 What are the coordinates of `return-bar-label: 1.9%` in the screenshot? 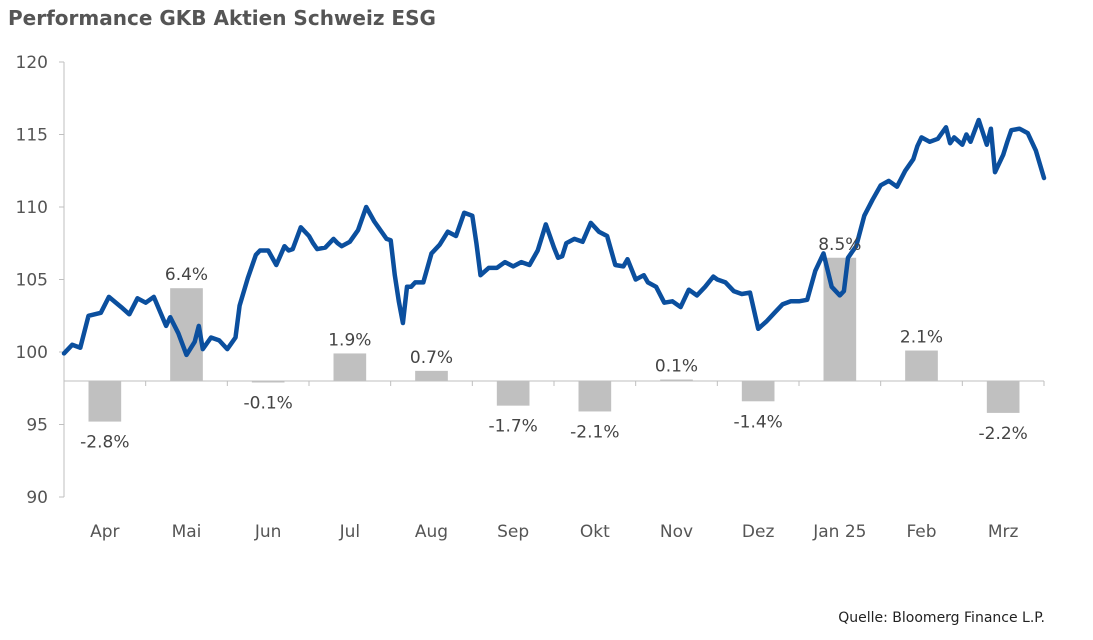 It's located at (349, 340).